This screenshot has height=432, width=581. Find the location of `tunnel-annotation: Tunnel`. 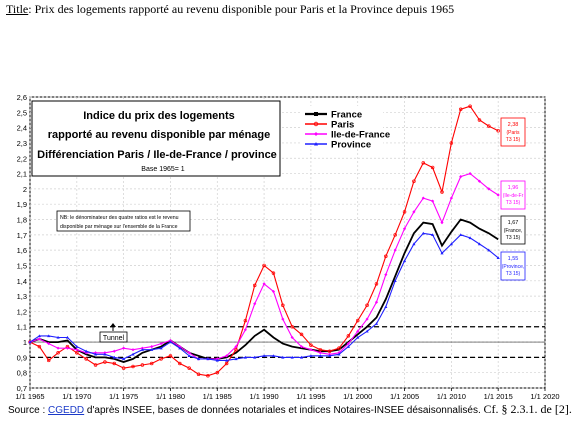

tunnel-annotation: Tunnel is located at coordinates (113, 333).